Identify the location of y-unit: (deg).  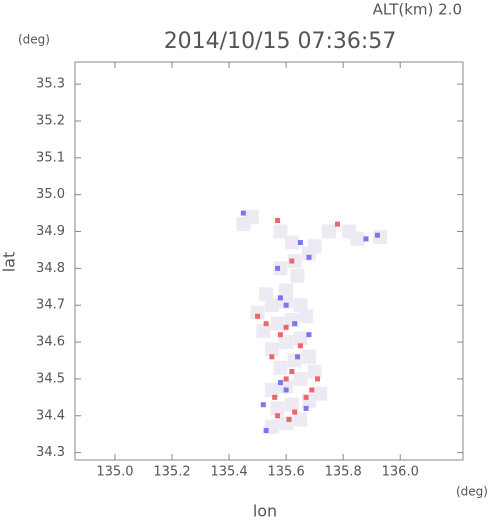
(34, 40).